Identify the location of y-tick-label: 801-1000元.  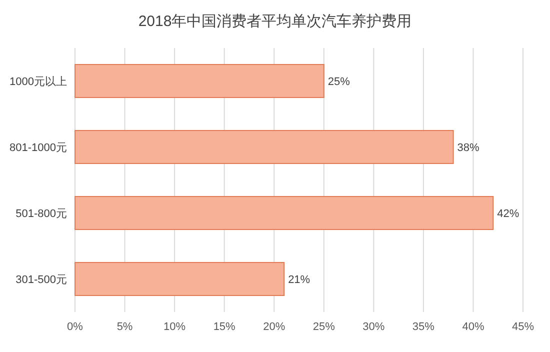
(38, 148).